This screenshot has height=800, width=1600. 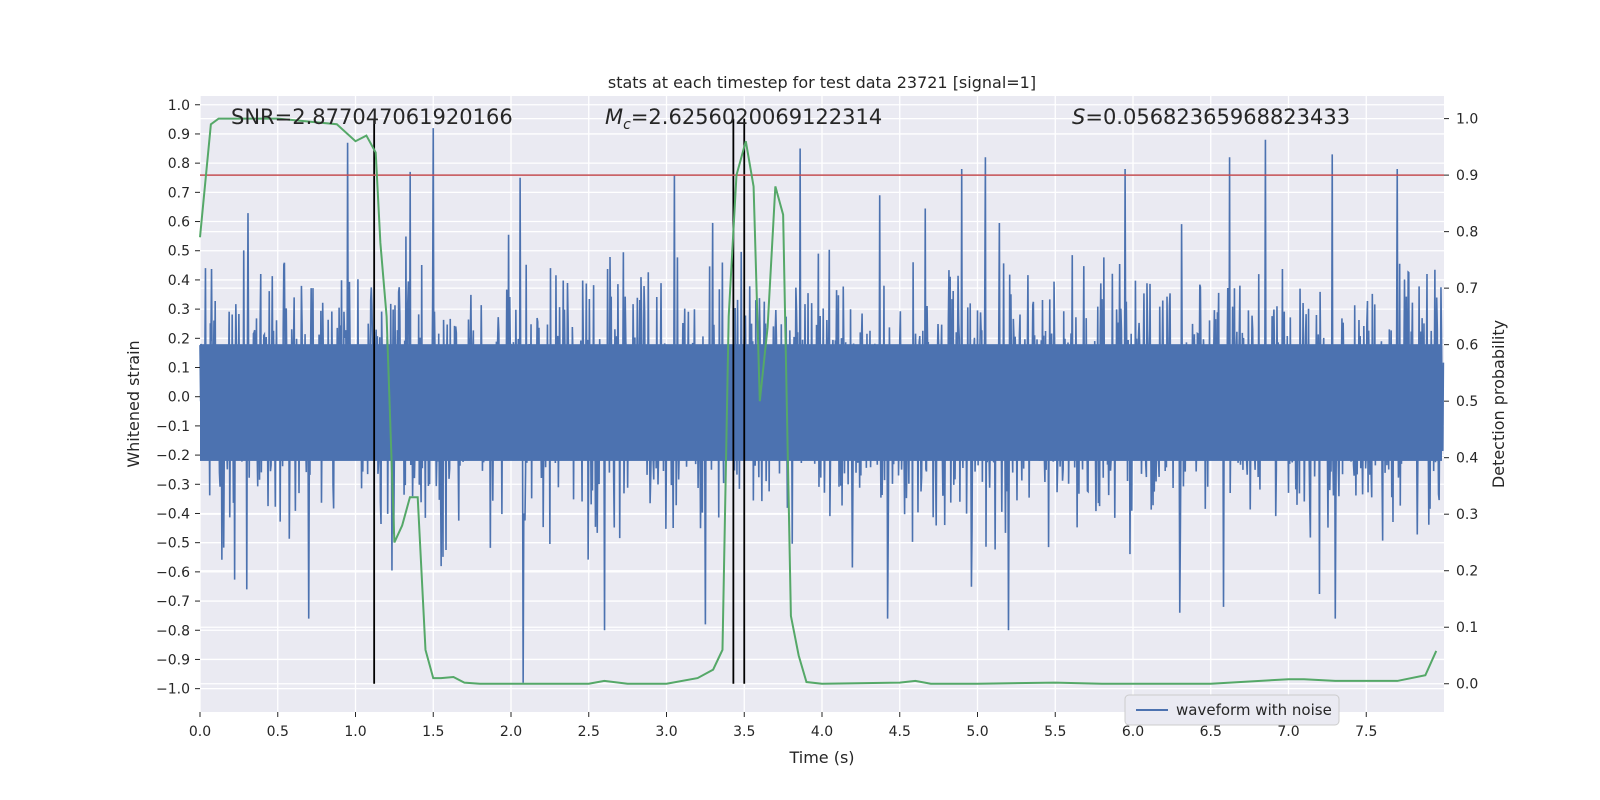 What do you see at coordinates (179, 252) in the screenshot?
I see `y-tick-label: 0.5` at bounding box center [179, 252].